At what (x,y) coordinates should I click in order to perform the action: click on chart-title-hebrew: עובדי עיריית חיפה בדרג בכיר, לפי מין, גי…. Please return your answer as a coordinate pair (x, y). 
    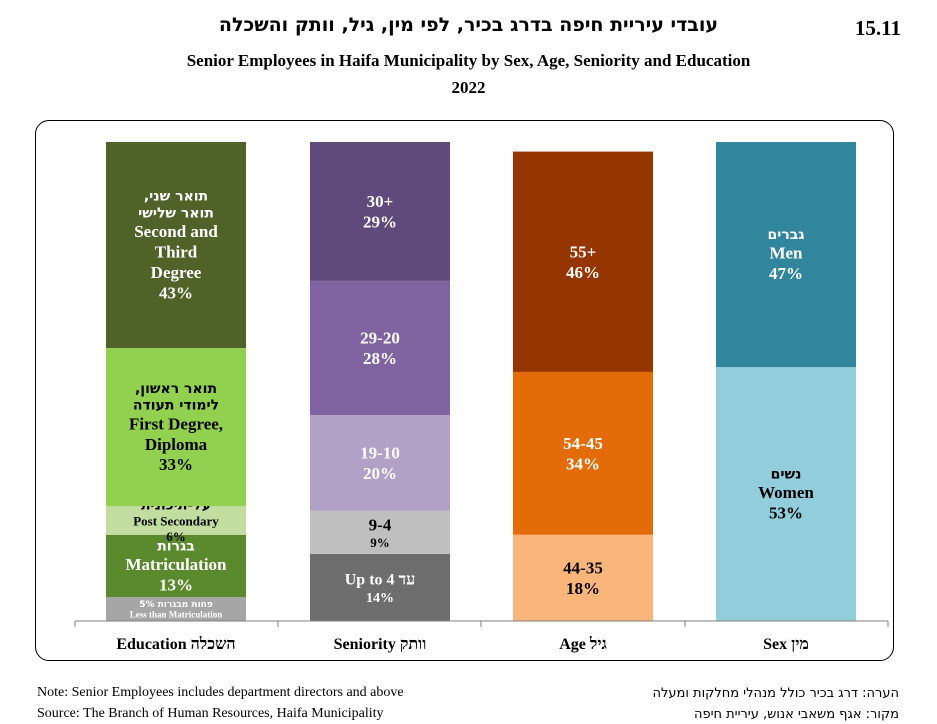
    Looking at the image, I should click on (468, 25).